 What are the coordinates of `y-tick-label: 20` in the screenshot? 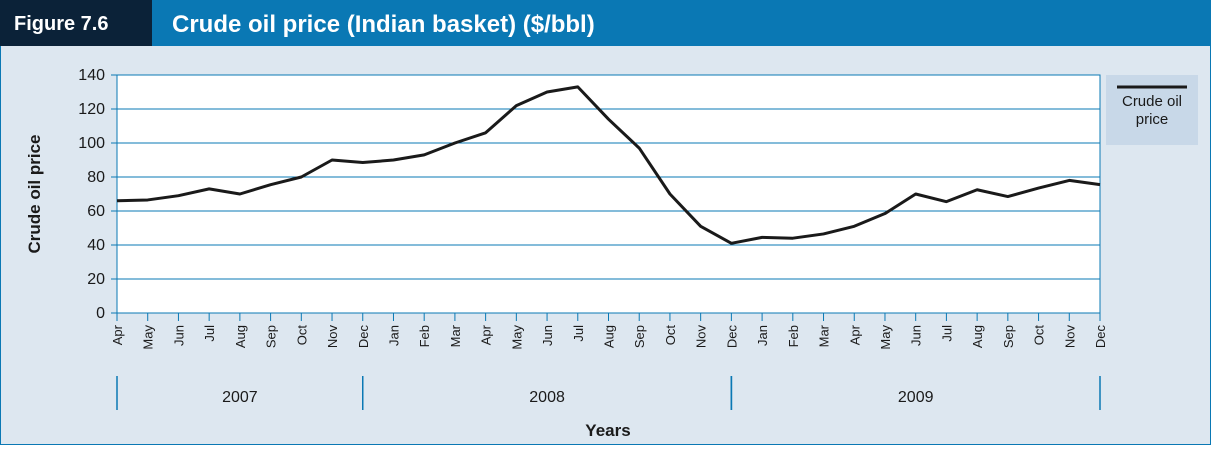 It's located at (96, 279).